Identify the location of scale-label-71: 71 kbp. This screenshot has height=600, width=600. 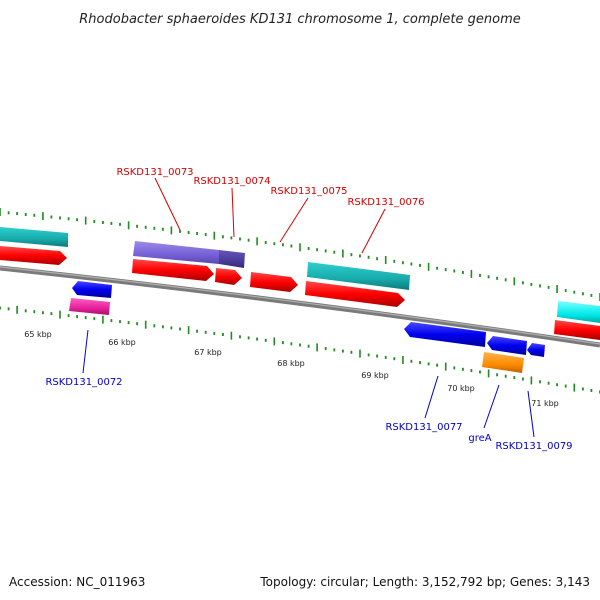
(545, 403).